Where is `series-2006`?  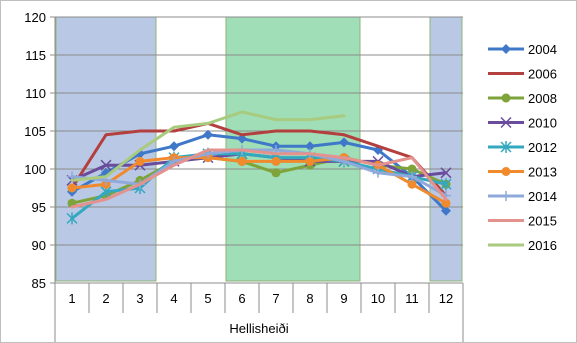
series-2006 is located at coordinates (259, 159).